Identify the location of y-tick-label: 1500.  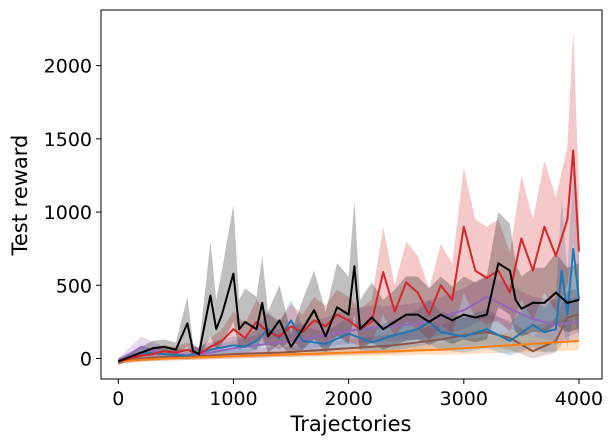
(68, 140).